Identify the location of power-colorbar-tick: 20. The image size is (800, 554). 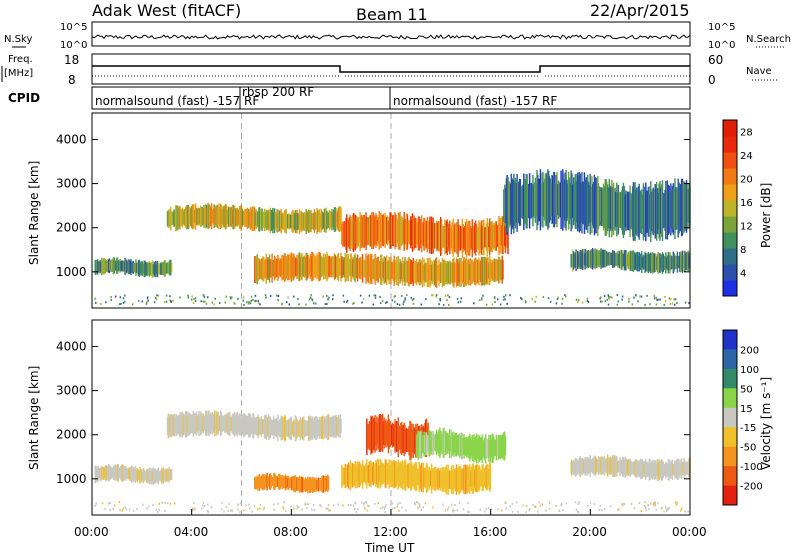
(746, 180).